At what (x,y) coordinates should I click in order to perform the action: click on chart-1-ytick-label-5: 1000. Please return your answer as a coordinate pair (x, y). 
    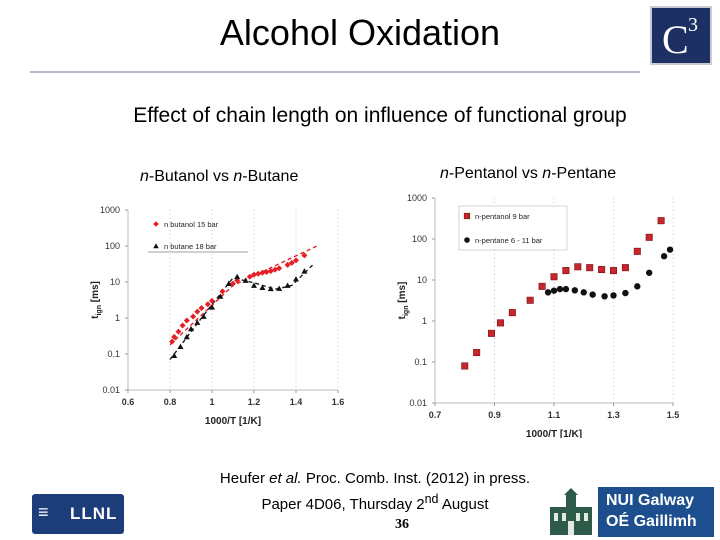
    Looking at the image, I should click on (417, 198).